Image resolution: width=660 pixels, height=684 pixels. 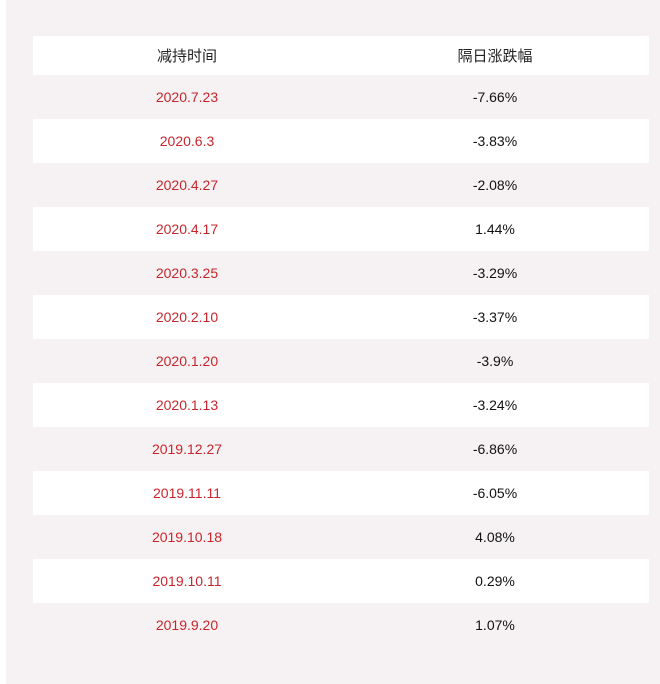 What do you see at coordinates (187, 229) in the screenshot?
I see `reduction-date-cell: 2020.4.17` at bounding box center [187, 229].